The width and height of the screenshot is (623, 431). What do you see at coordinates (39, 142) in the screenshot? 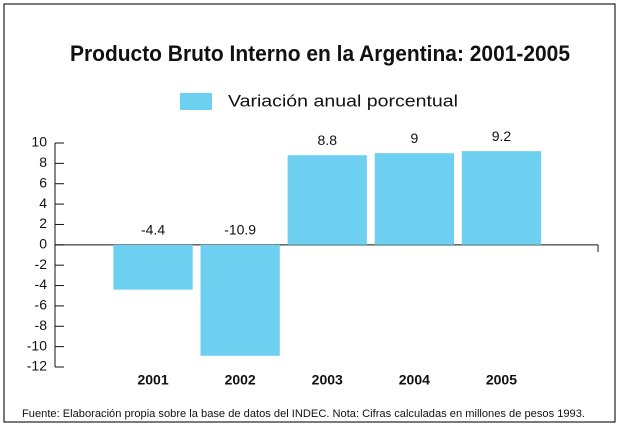
I see `y-tick-label: 10` at bounding box center [39, 142].